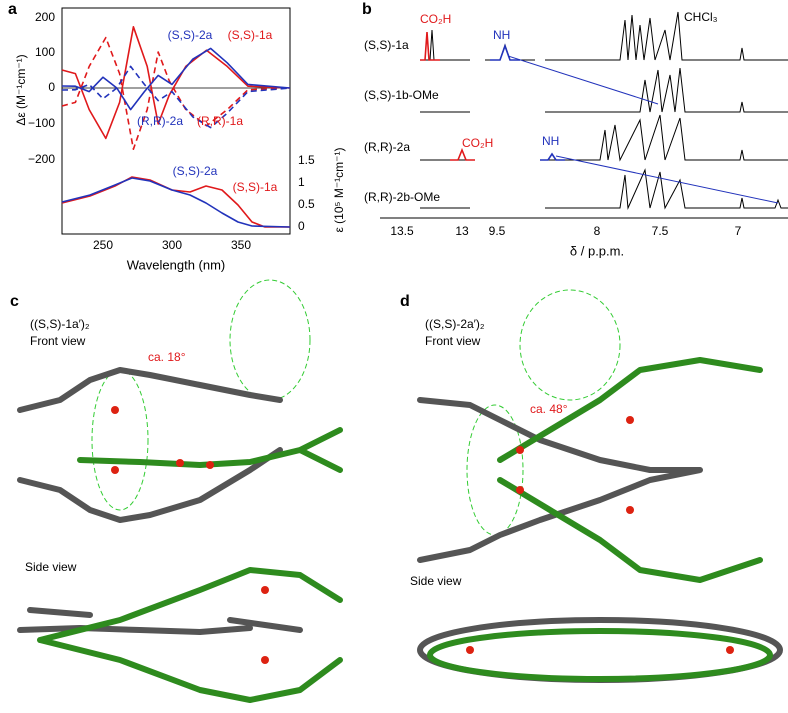 The width and height of the screenshot is (788, 713). Describe the element at coordinates (599, 117) in the screenshot. I see `peaks` at that location.